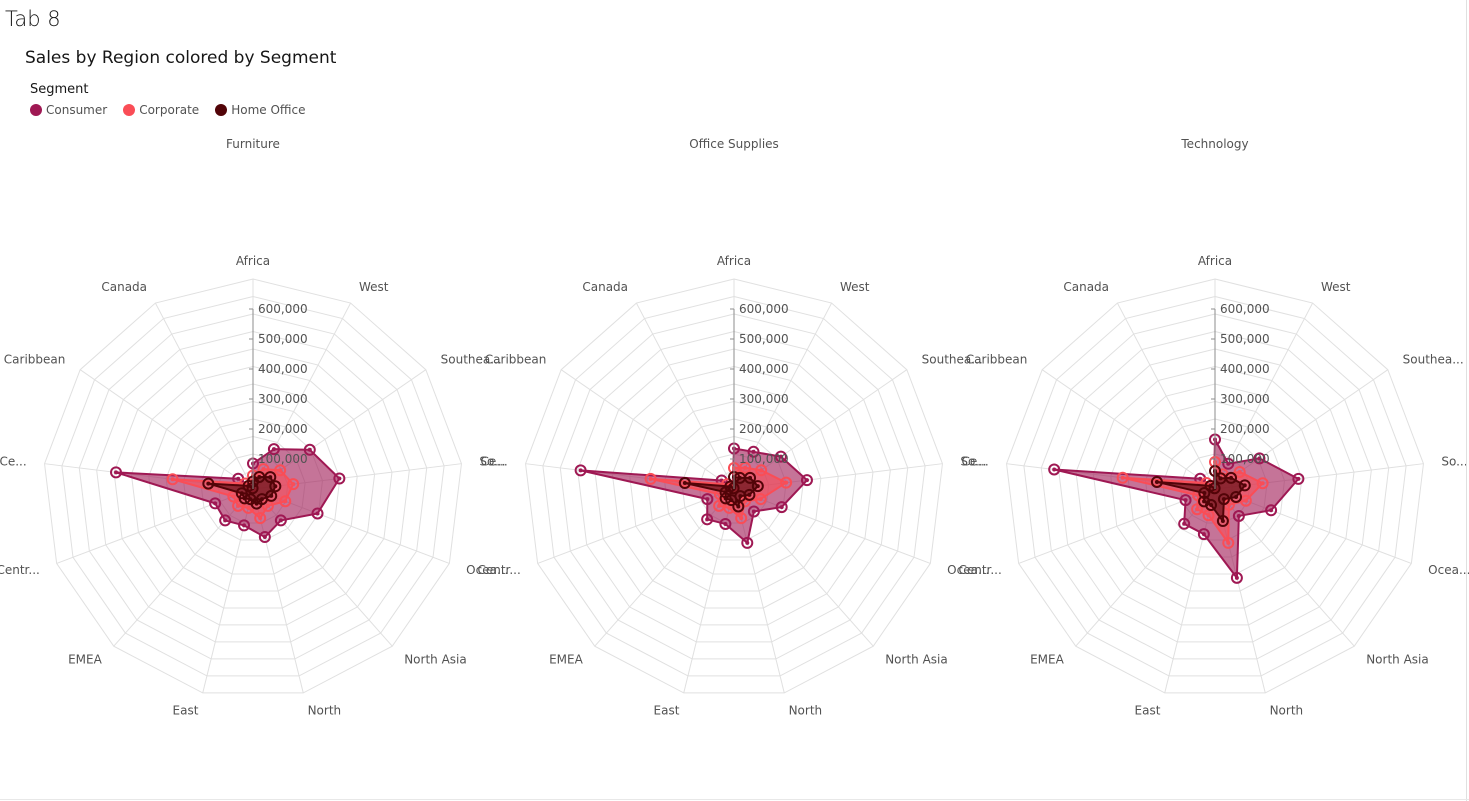  What do you see at coordinates (760, 499) in the screenshot?
I see `point-office-supplies-corporate-oceania` at bounding box center [760, 499].